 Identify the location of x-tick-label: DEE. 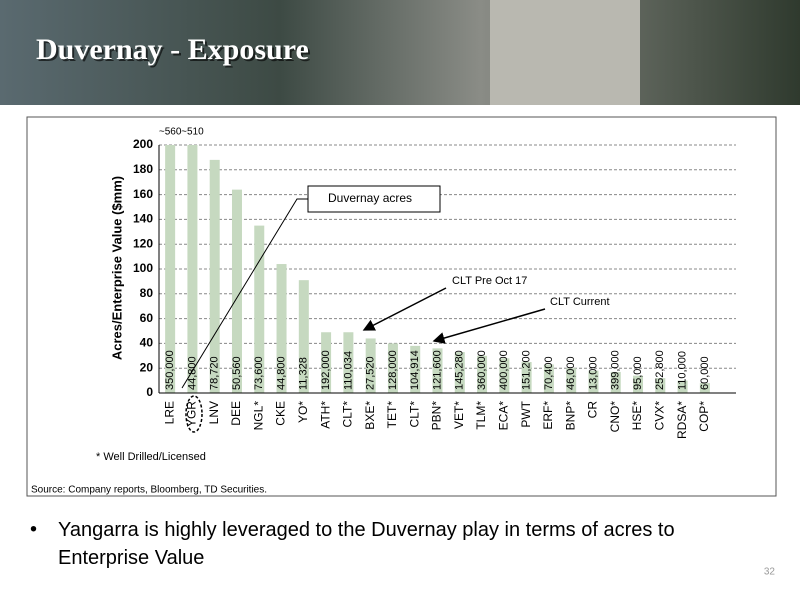
(236, 413).